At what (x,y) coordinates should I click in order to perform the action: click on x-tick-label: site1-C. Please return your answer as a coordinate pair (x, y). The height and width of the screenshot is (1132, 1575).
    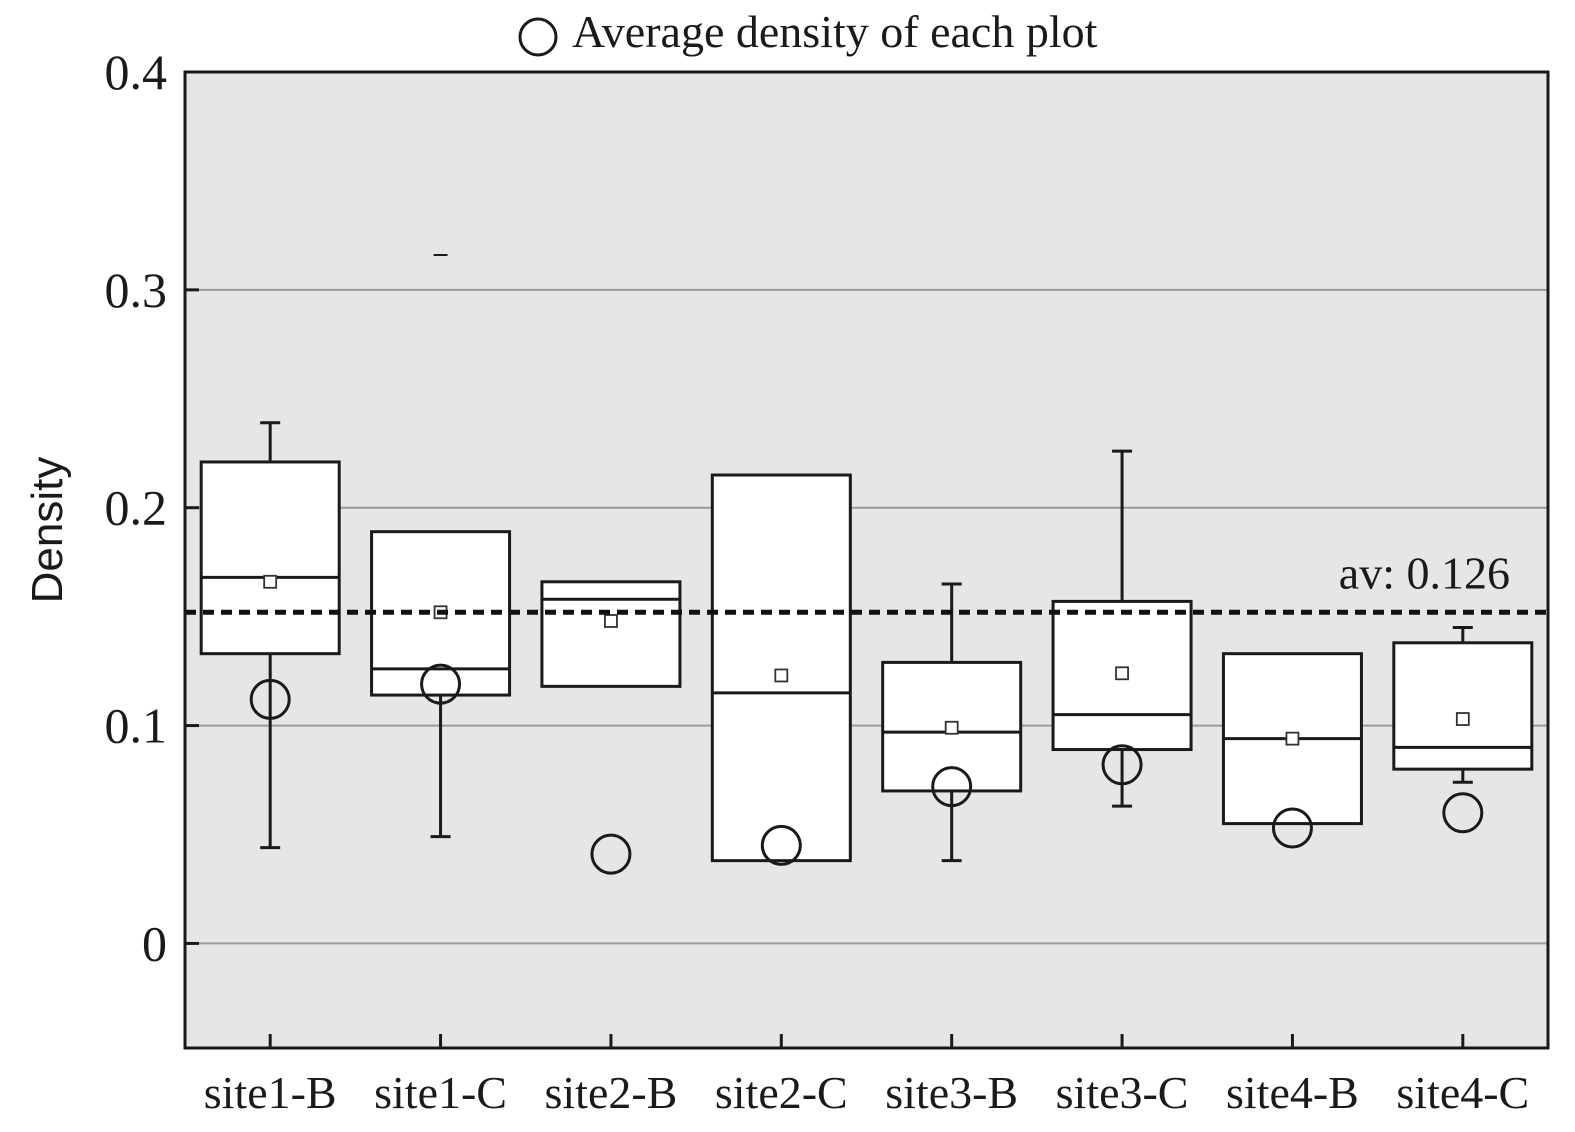
    Looking at the image, I should click on (440, 1092).